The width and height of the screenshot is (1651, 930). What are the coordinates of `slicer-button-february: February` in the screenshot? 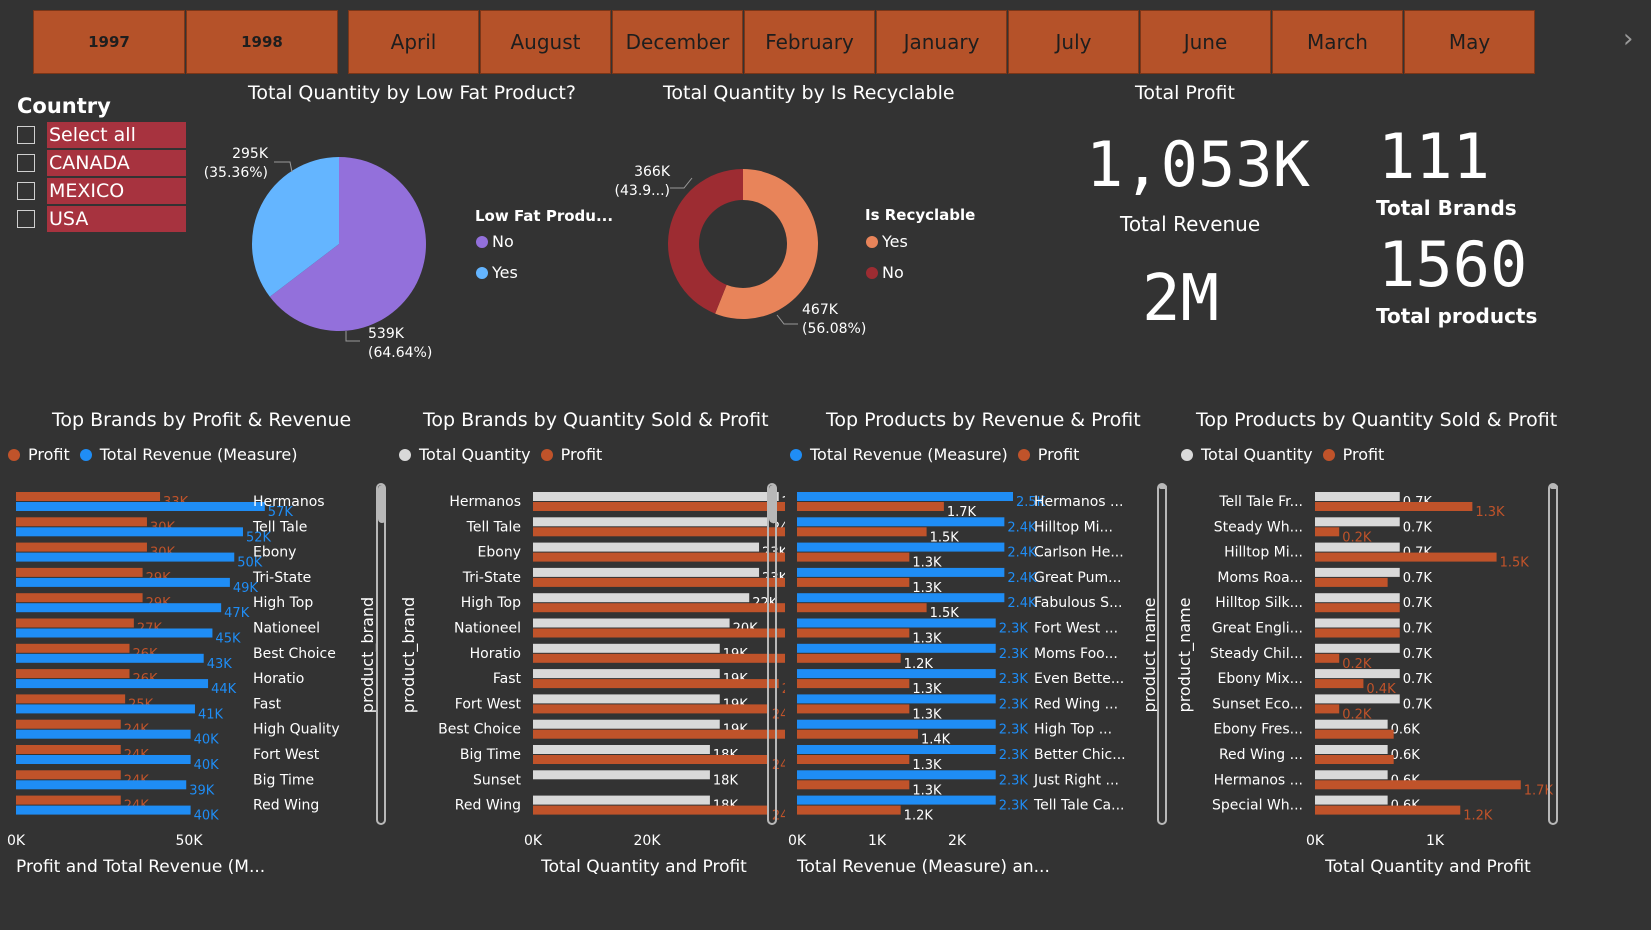 It's located at (809, 42).